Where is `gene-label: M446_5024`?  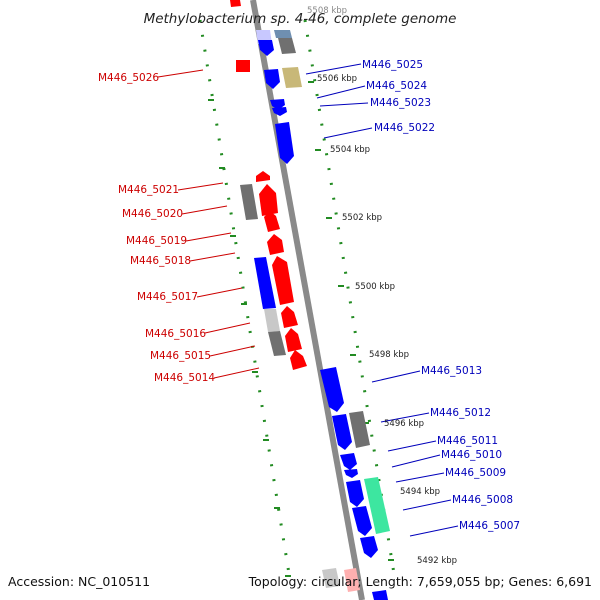
gene-label: M446_5024 is located at coordinates (396, 86).